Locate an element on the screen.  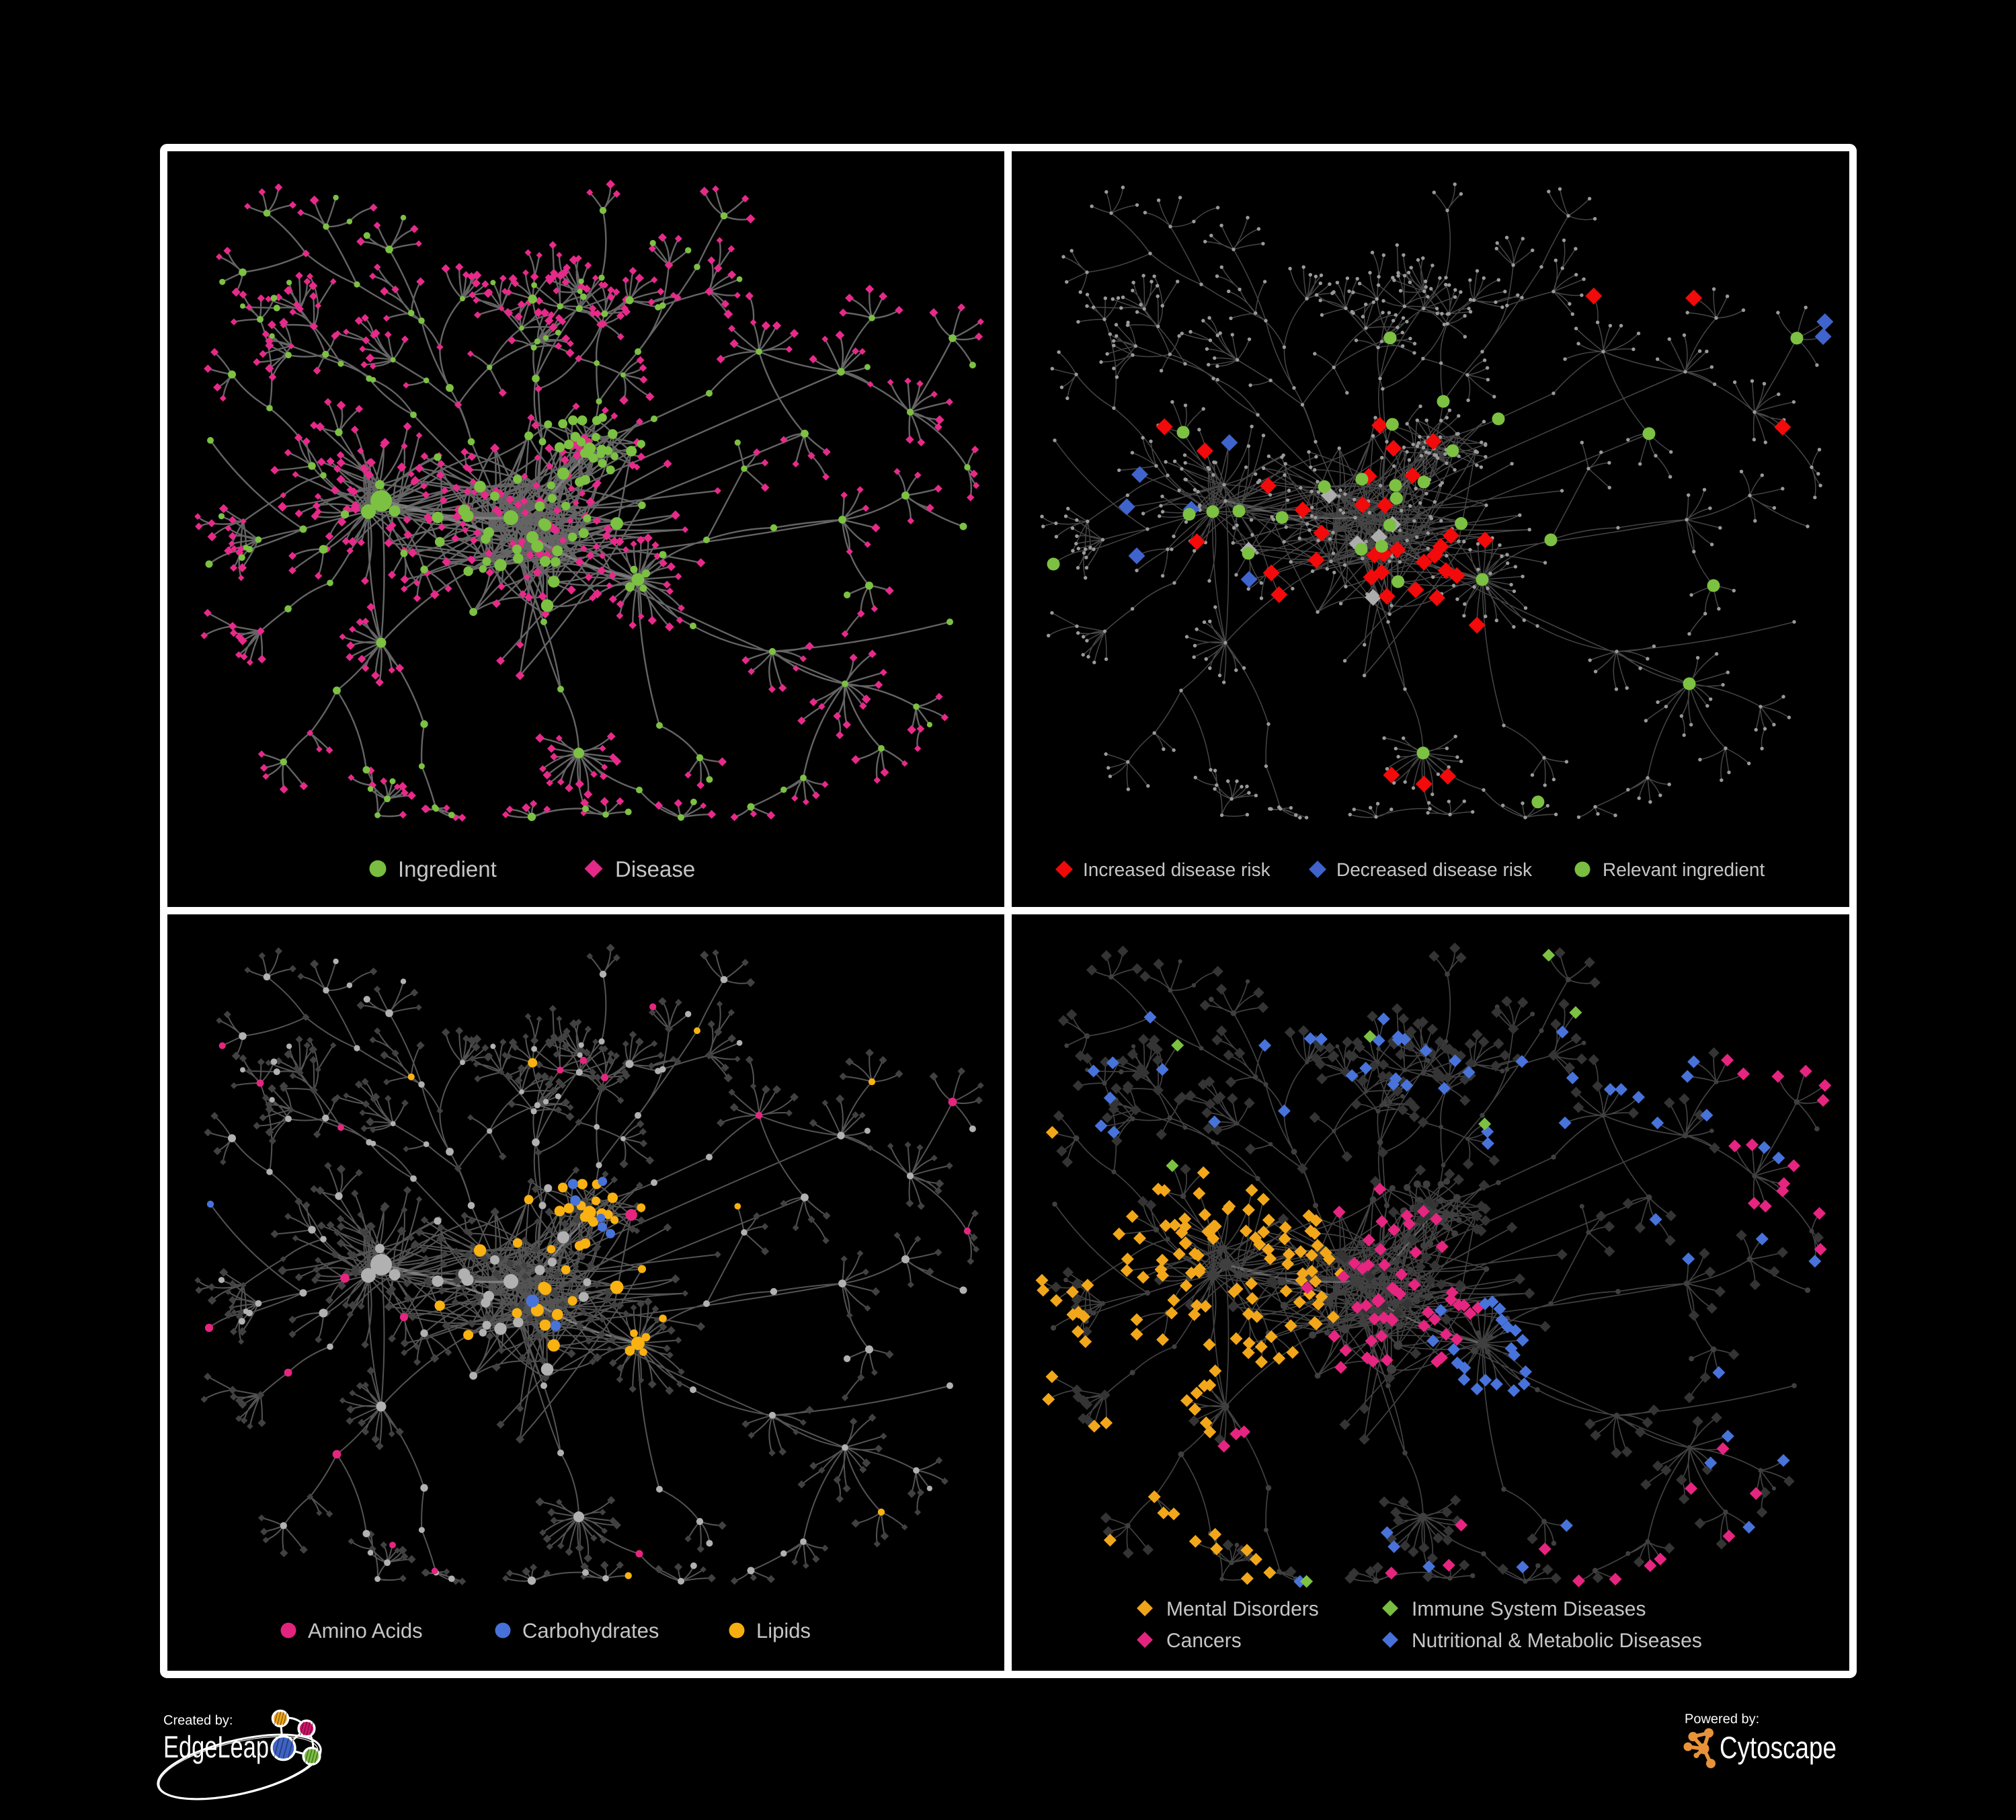
svg-text: Ingredient is located at coordinates (447, 869).